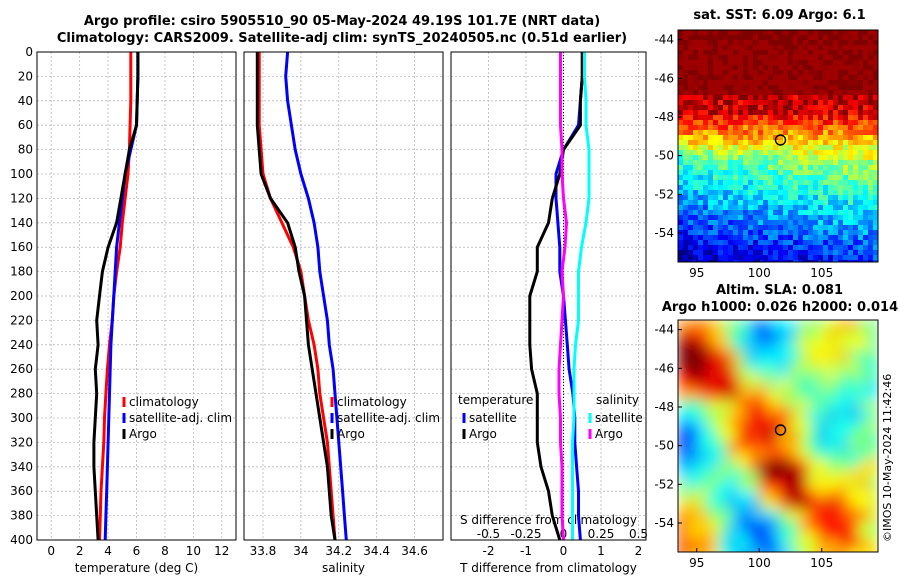 The height and width of the screenshot is (580, 900). Describe the element at coordinates (664, 233) in the screenshot. I see `map-y-tick-label: -54` at that location.